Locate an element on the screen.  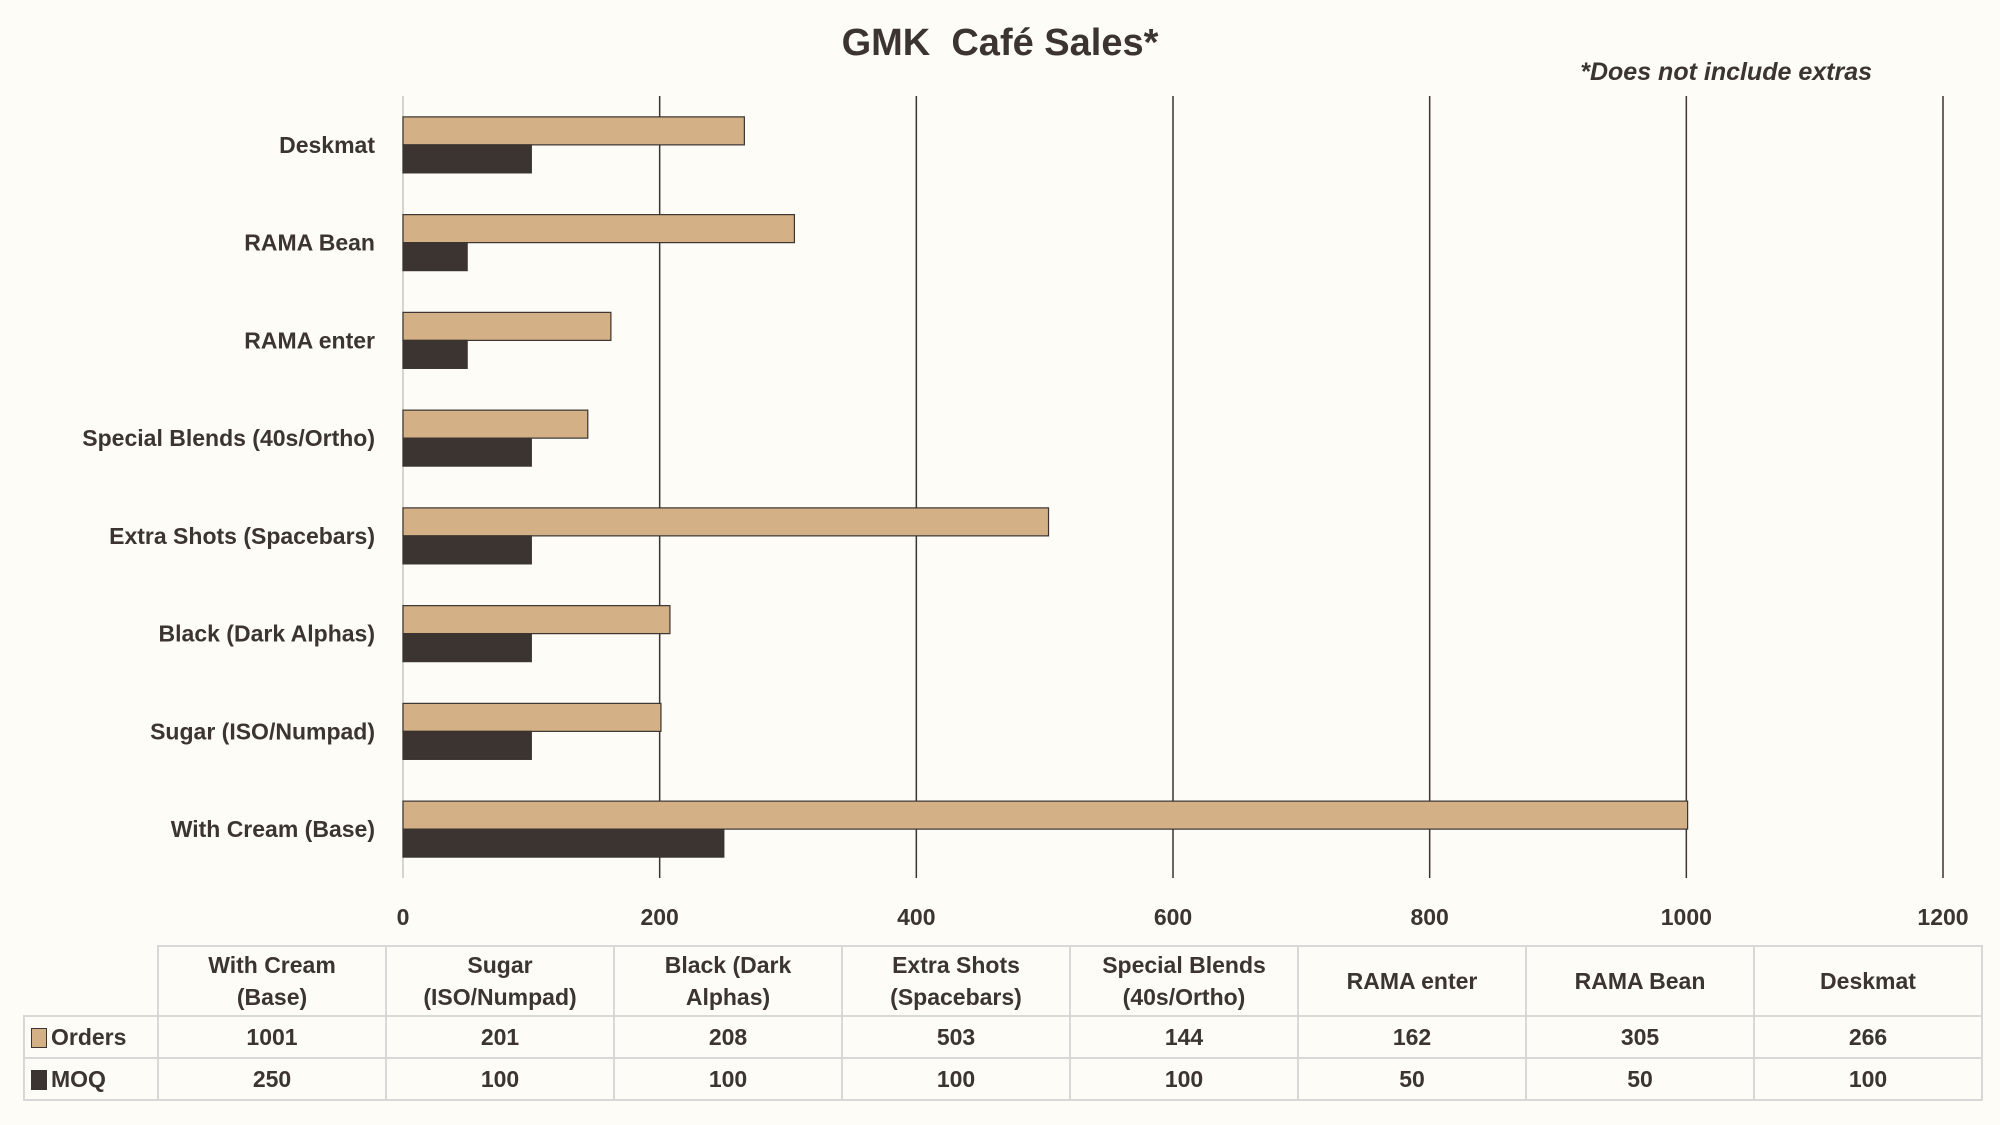
category-label: Special Blends (40s/Ortho) is located at coordinates (228, 438).